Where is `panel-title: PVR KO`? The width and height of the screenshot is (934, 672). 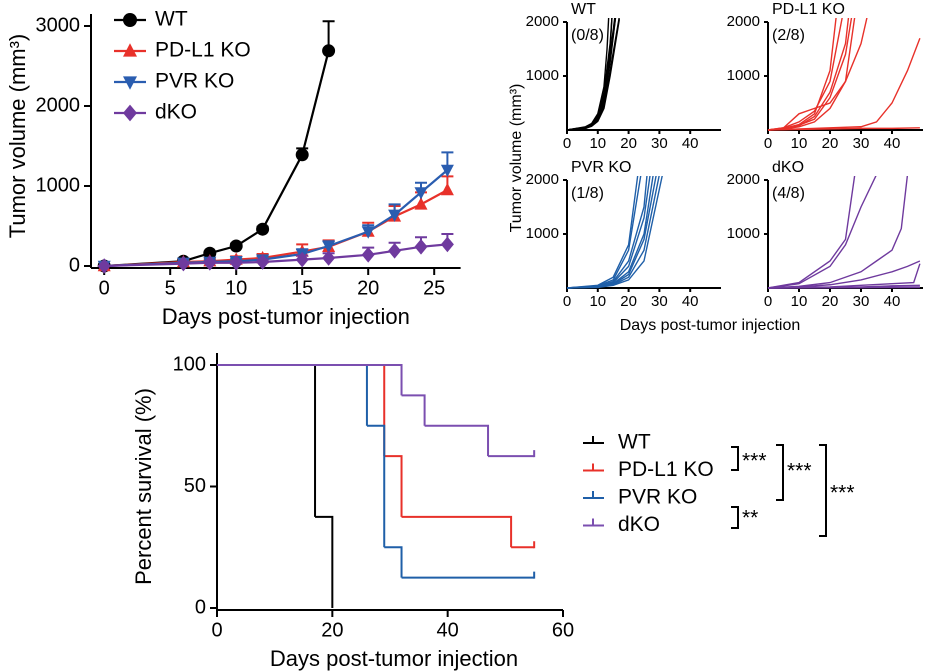
panel-title: PVR KO is located at coordinates (601, 167).